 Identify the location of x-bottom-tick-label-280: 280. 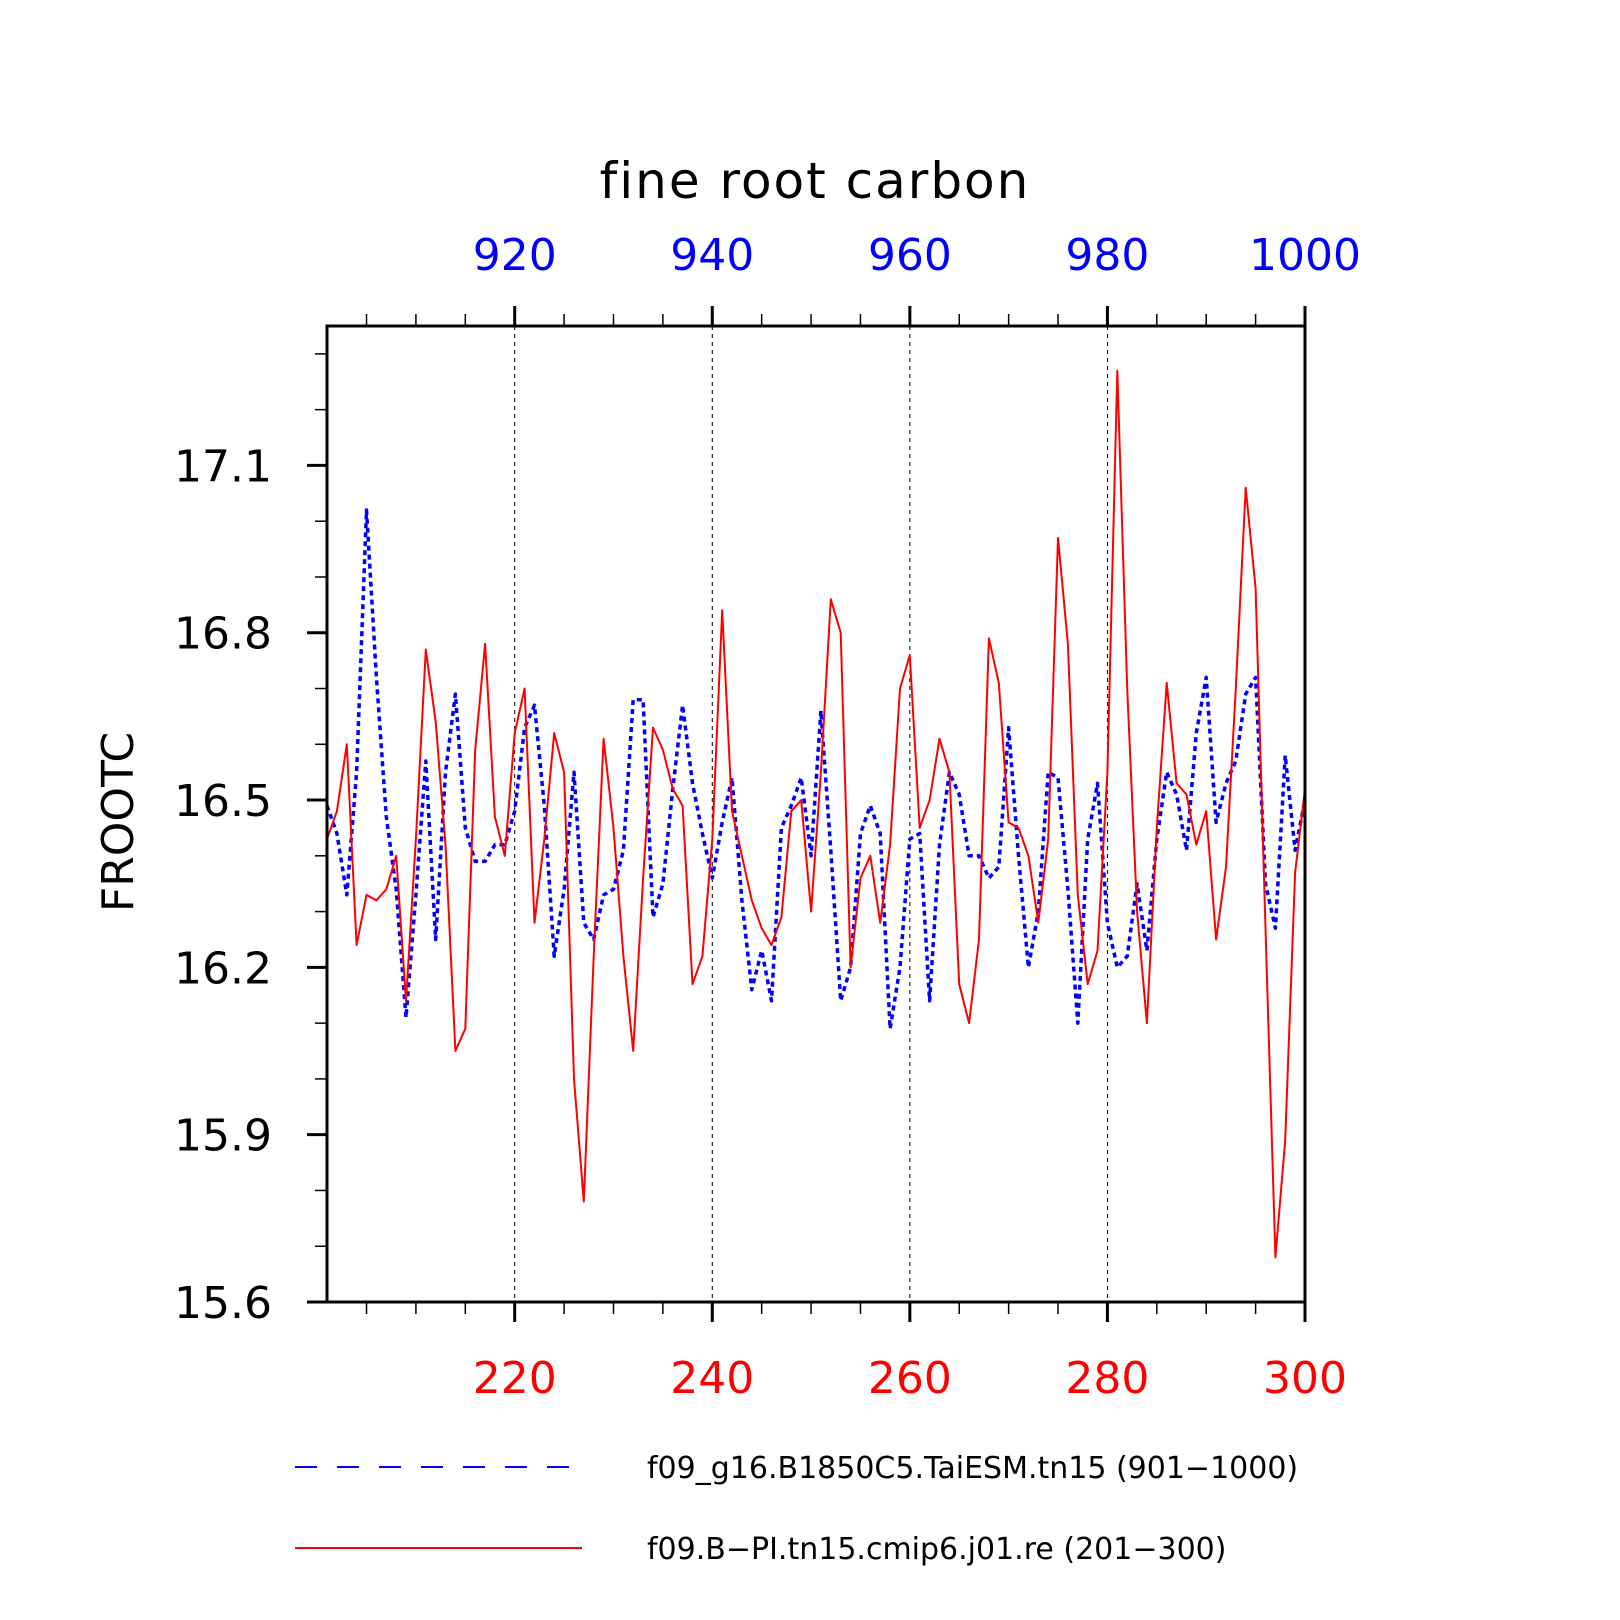
(1107, 1378).